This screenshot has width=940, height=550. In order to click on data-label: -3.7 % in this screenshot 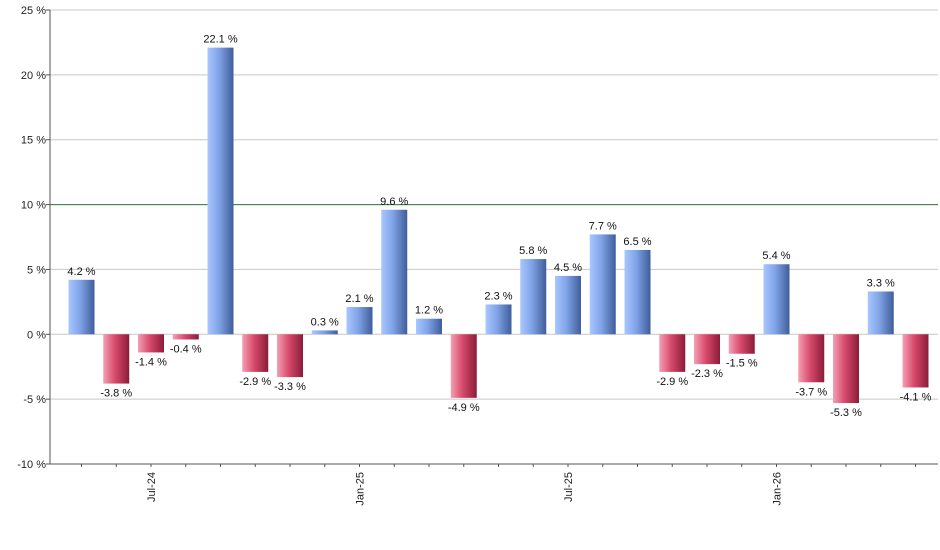, I will do `click(811, 392)`.